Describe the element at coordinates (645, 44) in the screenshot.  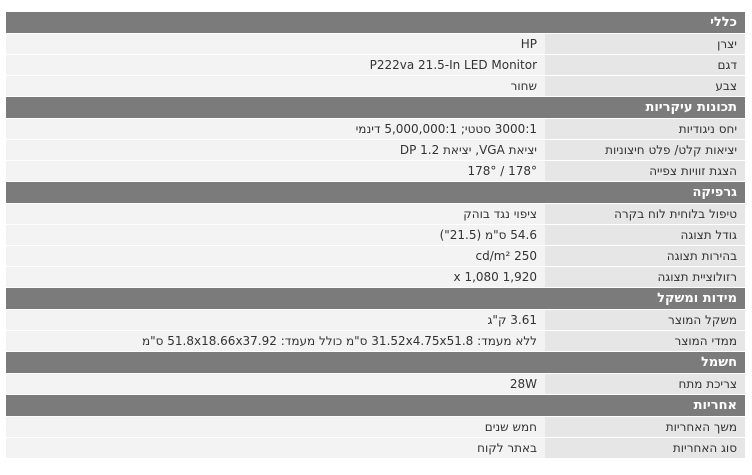
I see `spec-label: יצרן` at that location.